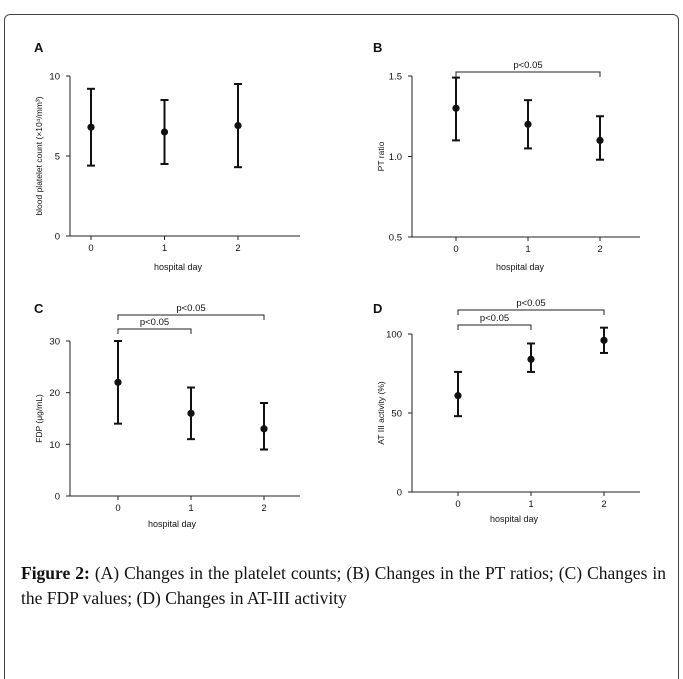  Describe the element at coordinates (90, 248) in the screenshot. I see `panel-a-xtick-label: 0` at that location.